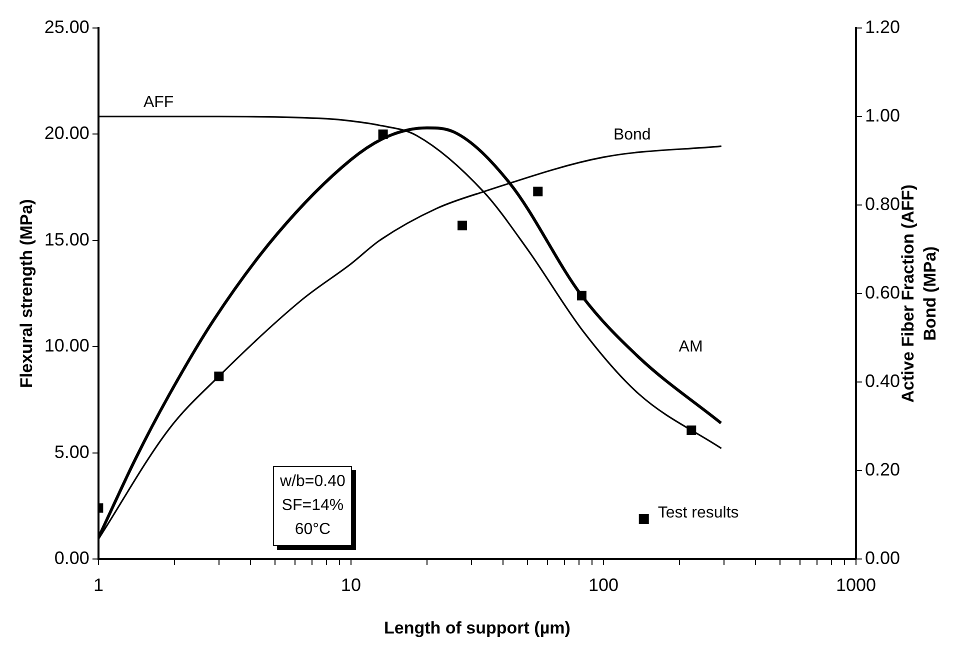 The height and width of the screenshot is (657, 969). What do you see at coordinates (632, 135) in the screenshot?
I see `series-label: Bond` at bounding box center [632, 135].